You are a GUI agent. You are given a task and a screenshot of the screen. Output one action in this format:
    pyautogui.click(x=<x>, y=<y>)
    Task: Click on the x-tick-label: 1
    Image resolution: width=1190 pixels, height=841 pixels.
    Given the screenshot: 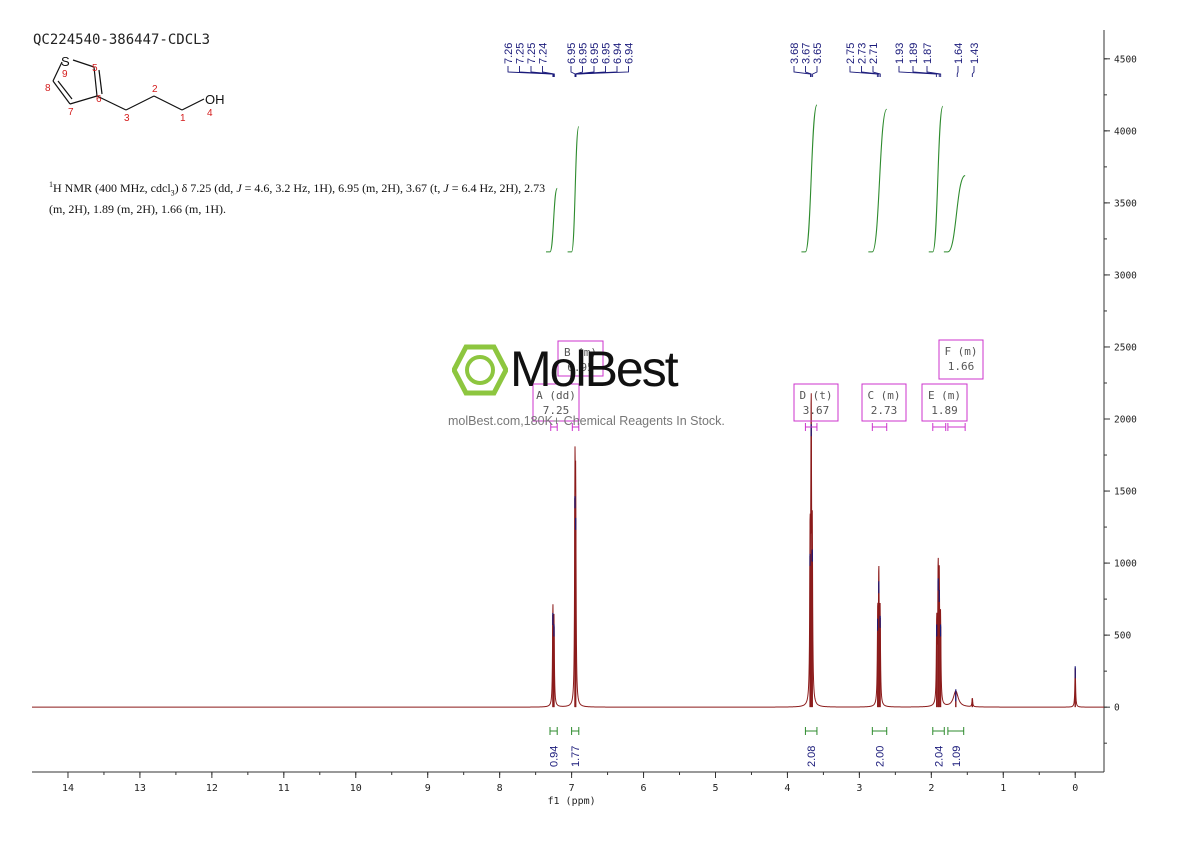 What is the action you would take?
    pyautogui.click(x=1003, y=788)
    